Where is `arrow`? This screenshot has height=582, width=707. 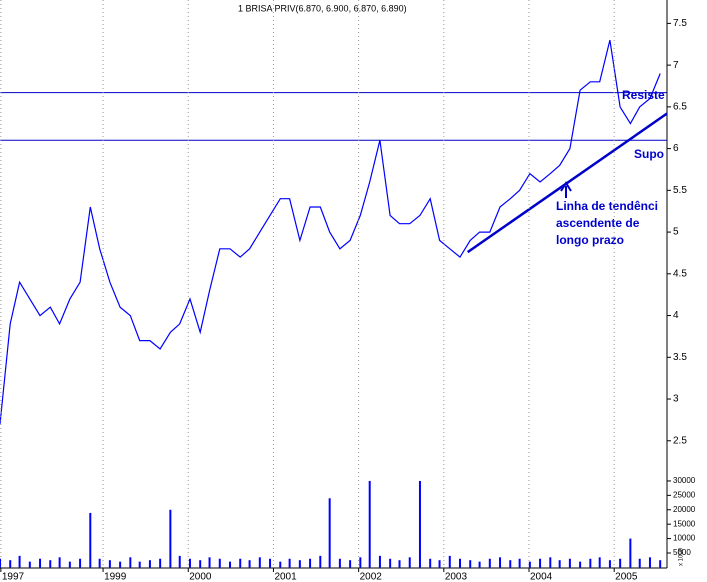 arrow is located at coordinates (566, 189).